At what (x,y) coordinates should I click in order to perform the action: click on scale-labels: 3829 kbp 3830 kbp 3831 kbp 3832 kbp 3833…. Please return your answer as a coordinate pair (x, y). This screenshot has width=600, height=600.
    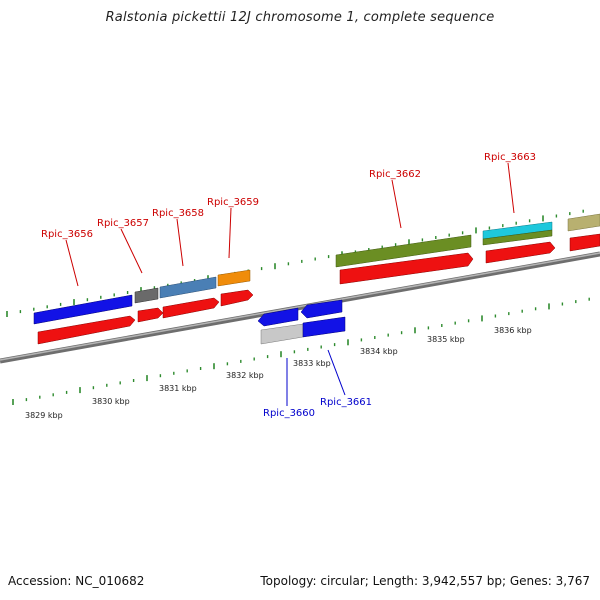
    Looking at the image, I should click on (278, 373).